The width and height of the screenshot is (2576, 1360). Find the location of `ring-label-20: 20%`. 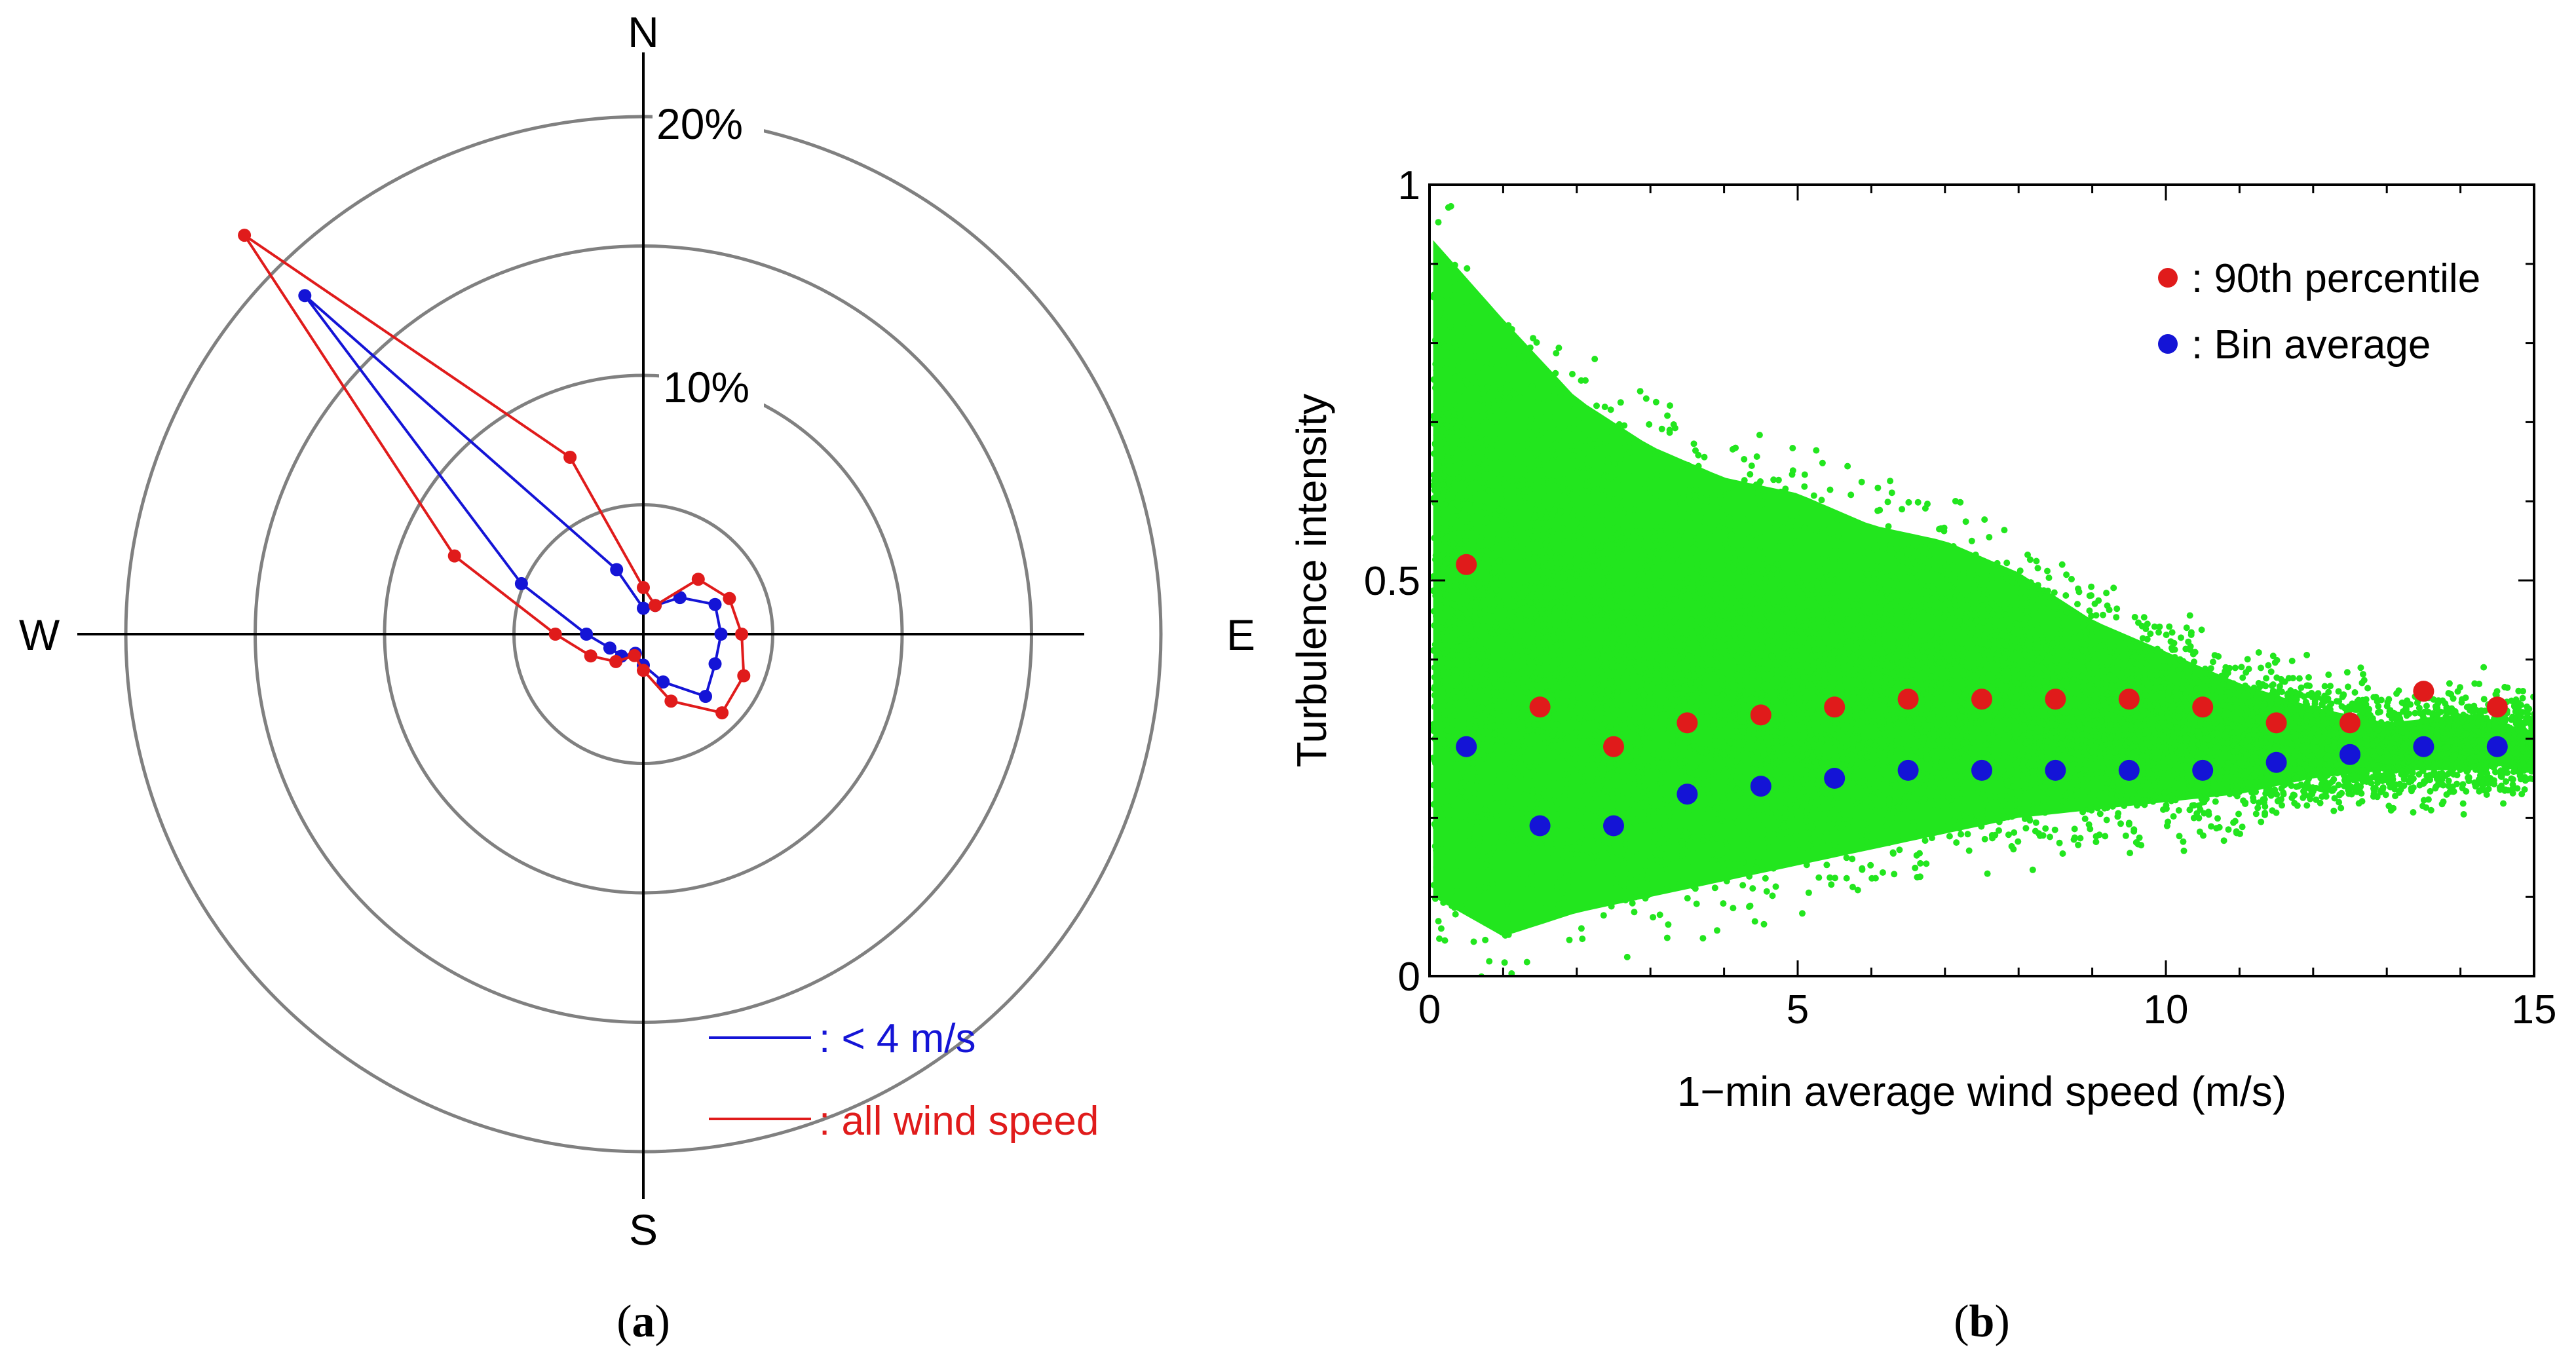

ring-label-20: 20% is located at coordinates (699, 124).